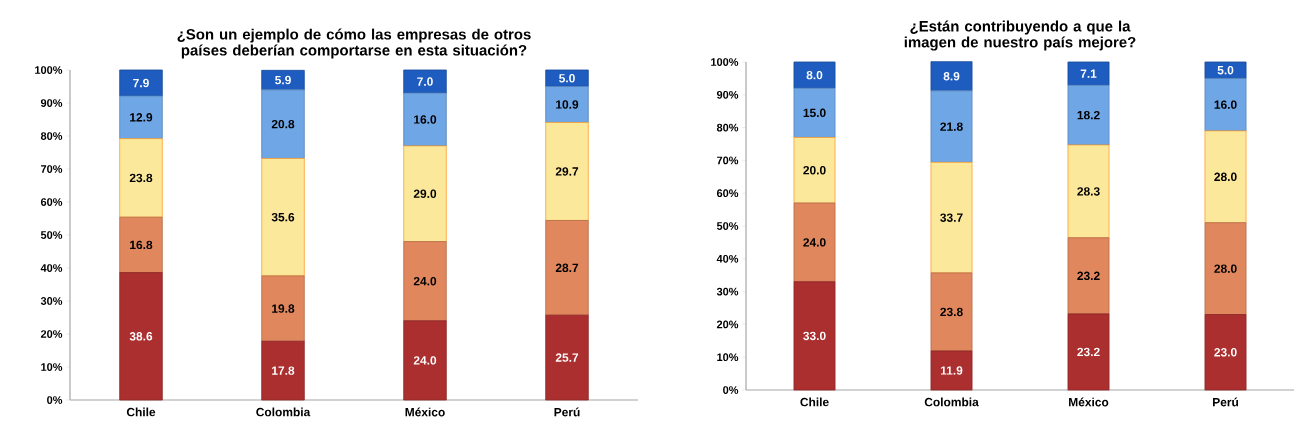 The width and height of the screenshot is (1312, 432). What do you see at coordinates (283, 308) in the screenshot?
I see `data-label: 19.8` at bounding box center [283, 308].